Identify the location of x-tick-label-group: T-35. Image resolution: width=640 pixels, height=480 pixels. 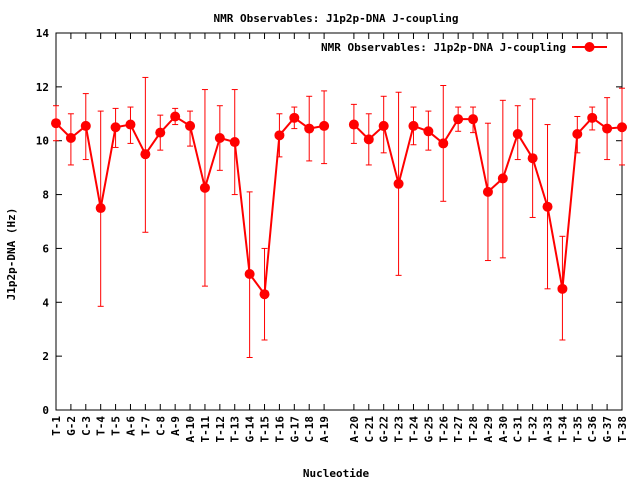
(577, 429).